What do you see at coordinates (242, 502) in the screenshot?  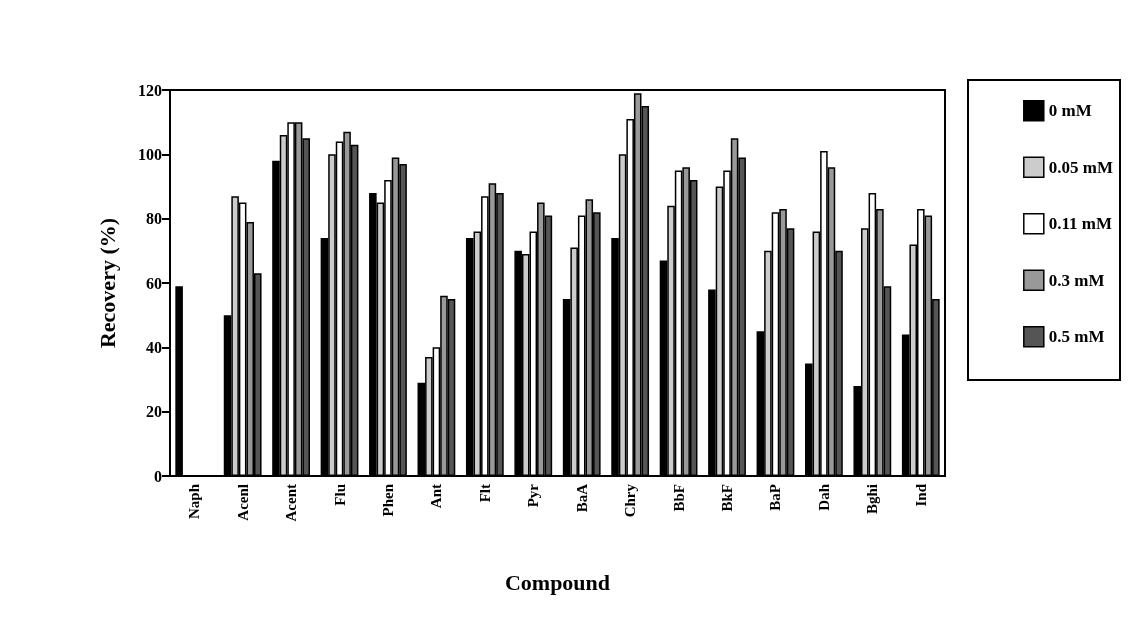 I see `x-tick-label: Acenl` at bounding box center [242, 502].